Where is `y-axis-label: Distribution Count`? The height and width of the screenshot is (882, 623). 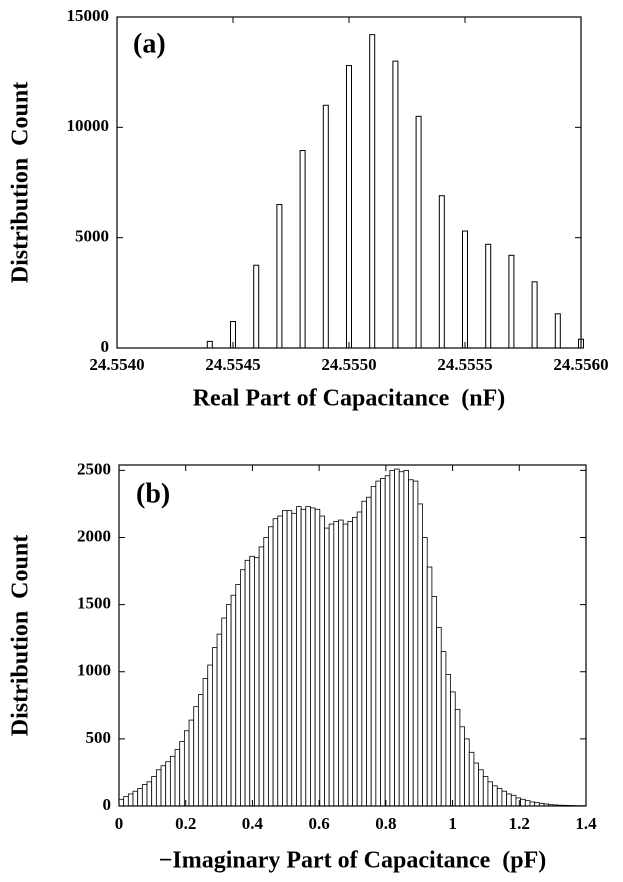
y-axis-label: Distribution Count is located at coordinates (21, 182).